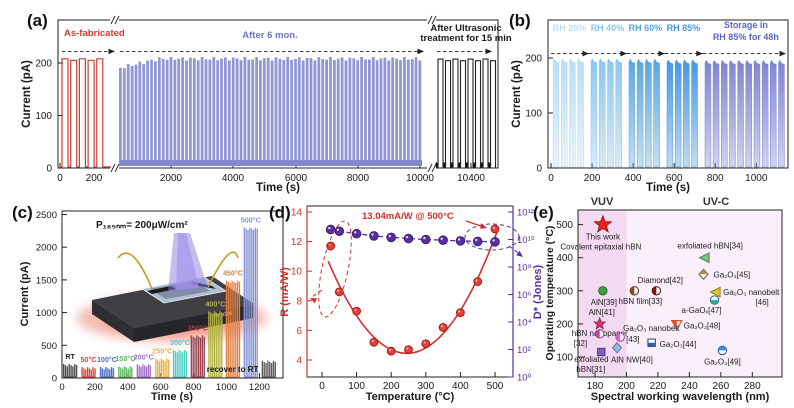 The image size is (794, 408). Describe the element at coordinates (54, 379) in the screenshot. I see `c-ytick: 0` at that location.